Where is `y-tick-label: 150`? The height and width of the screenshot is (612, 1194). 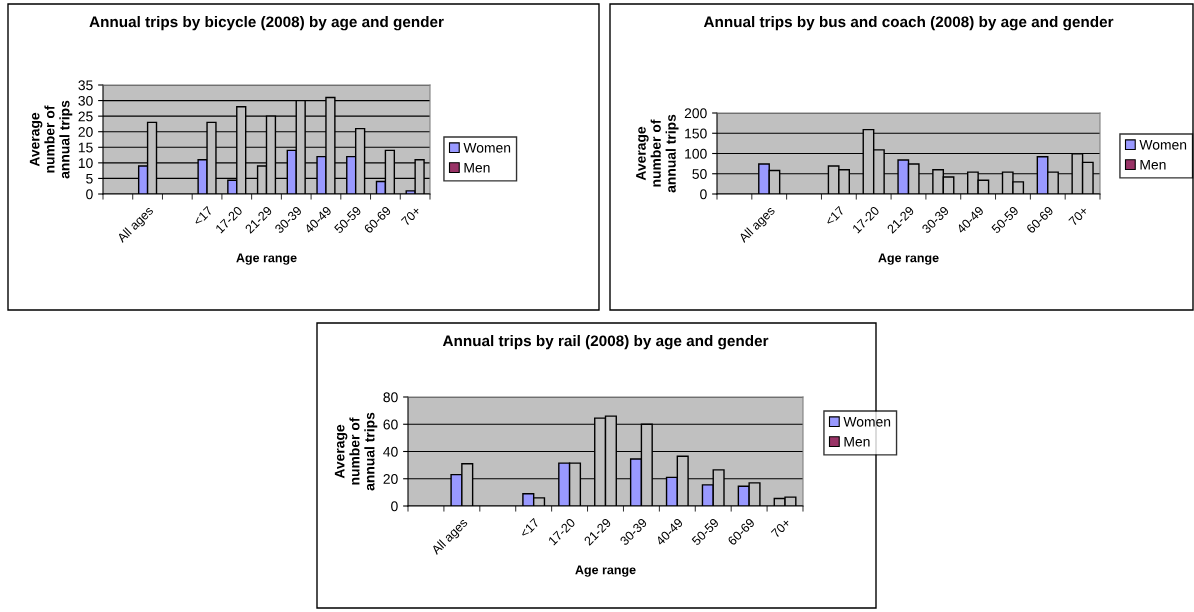 y-tick-label: 150 is located at coordinates (696, 133).